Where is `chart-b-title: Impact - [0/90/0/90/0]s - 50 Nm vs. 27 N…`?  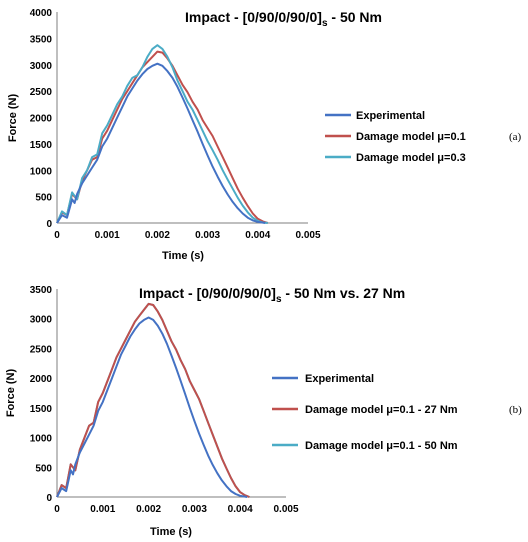 chart-b-title: Impact - [0/90/0/90/0]s - 50 Nm vs. 27 N… is located at coordinates (272, 295).